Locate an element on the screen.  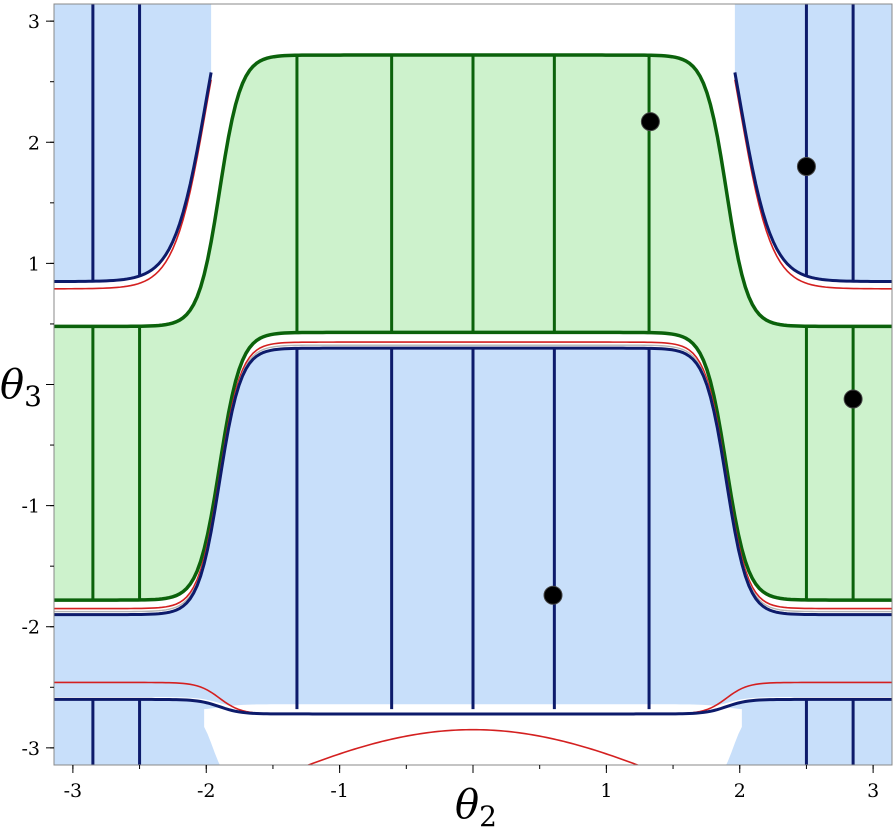
y-tick-label: -1 is located at coordinates (30, 507).